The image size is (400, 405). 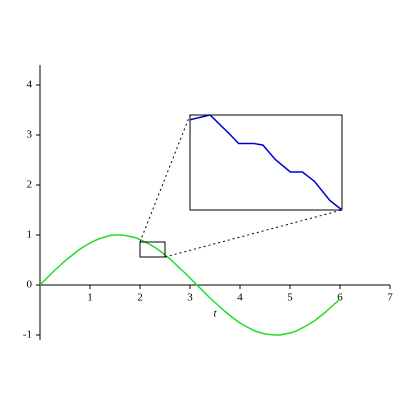 What do you see at coordinates (190, 298) in the screenshot?
I see `x-tick-label: 3` at bounding box center [190, 298].